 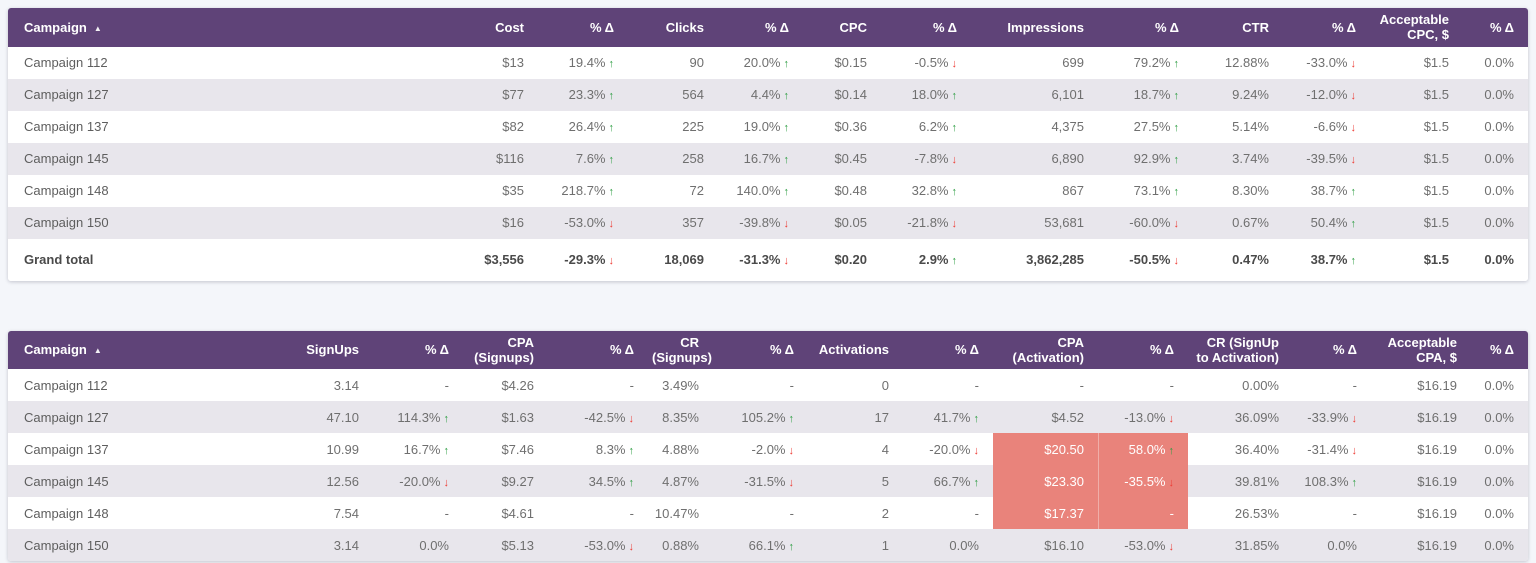 What do you see at coordinates (607, 481) in the screenshot?
I see `cell-text: 34.5%` at bounding box center [607, 481].